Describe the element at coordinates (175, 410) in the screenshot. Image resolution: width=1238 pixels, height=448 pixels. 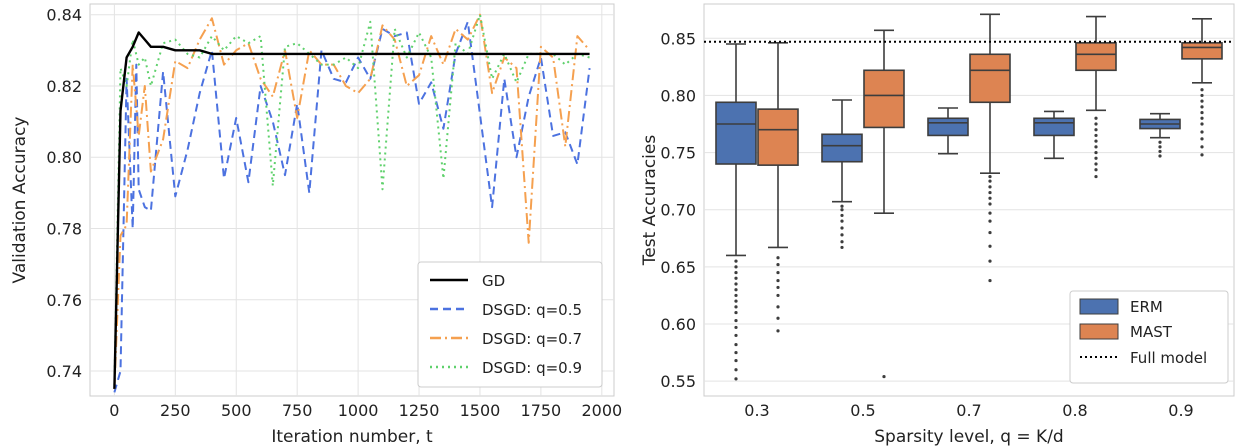
I see `x-tick-label: 250` at that location.